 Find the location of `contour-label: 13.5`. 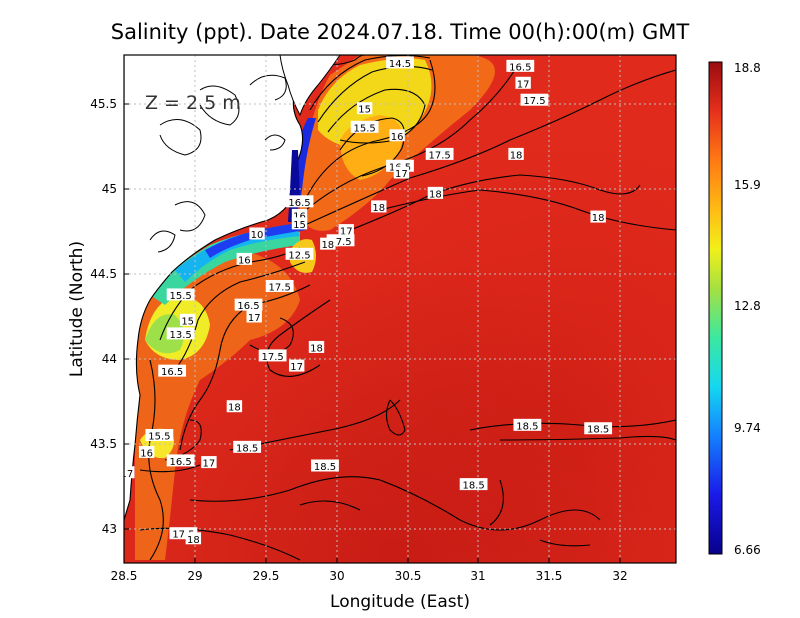

contour-label: 13.5 is located at coordinates (180, 335).